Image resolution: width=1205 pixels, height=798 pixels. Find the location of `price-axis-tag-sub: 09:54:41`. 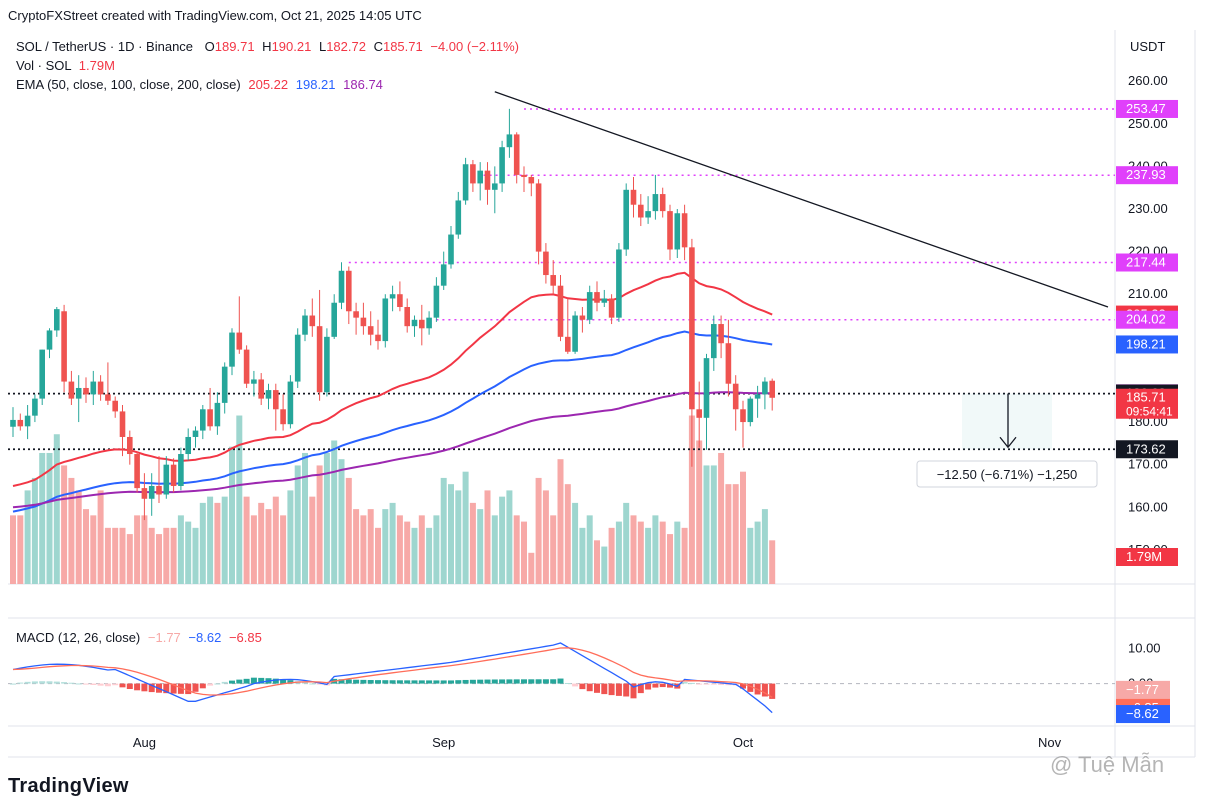

price-axis-tag-sub: 09:54:41 is located at coordinates (1149, 412).